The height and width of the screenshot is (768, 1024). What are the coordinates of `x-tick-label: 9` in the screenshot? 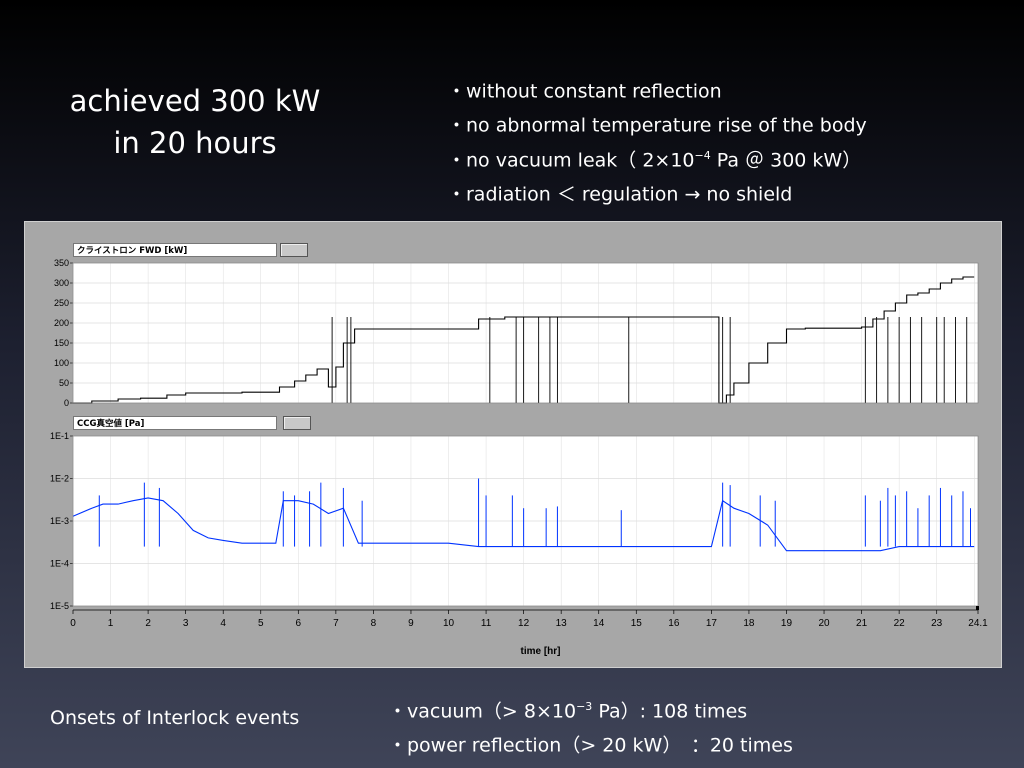 It's located at (411, 623).